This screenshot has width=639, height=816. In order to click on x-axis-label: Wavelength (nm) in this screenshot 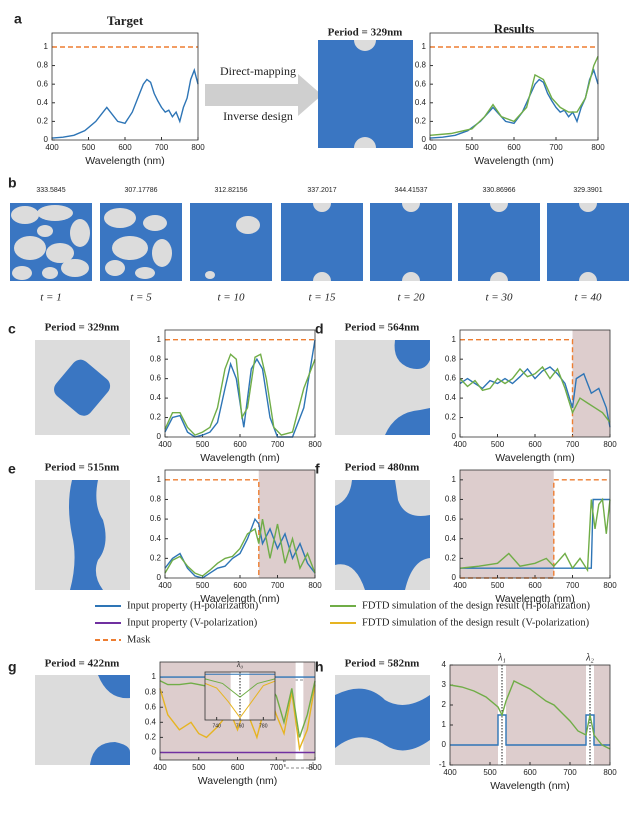, I will do `click(530, 786)`.